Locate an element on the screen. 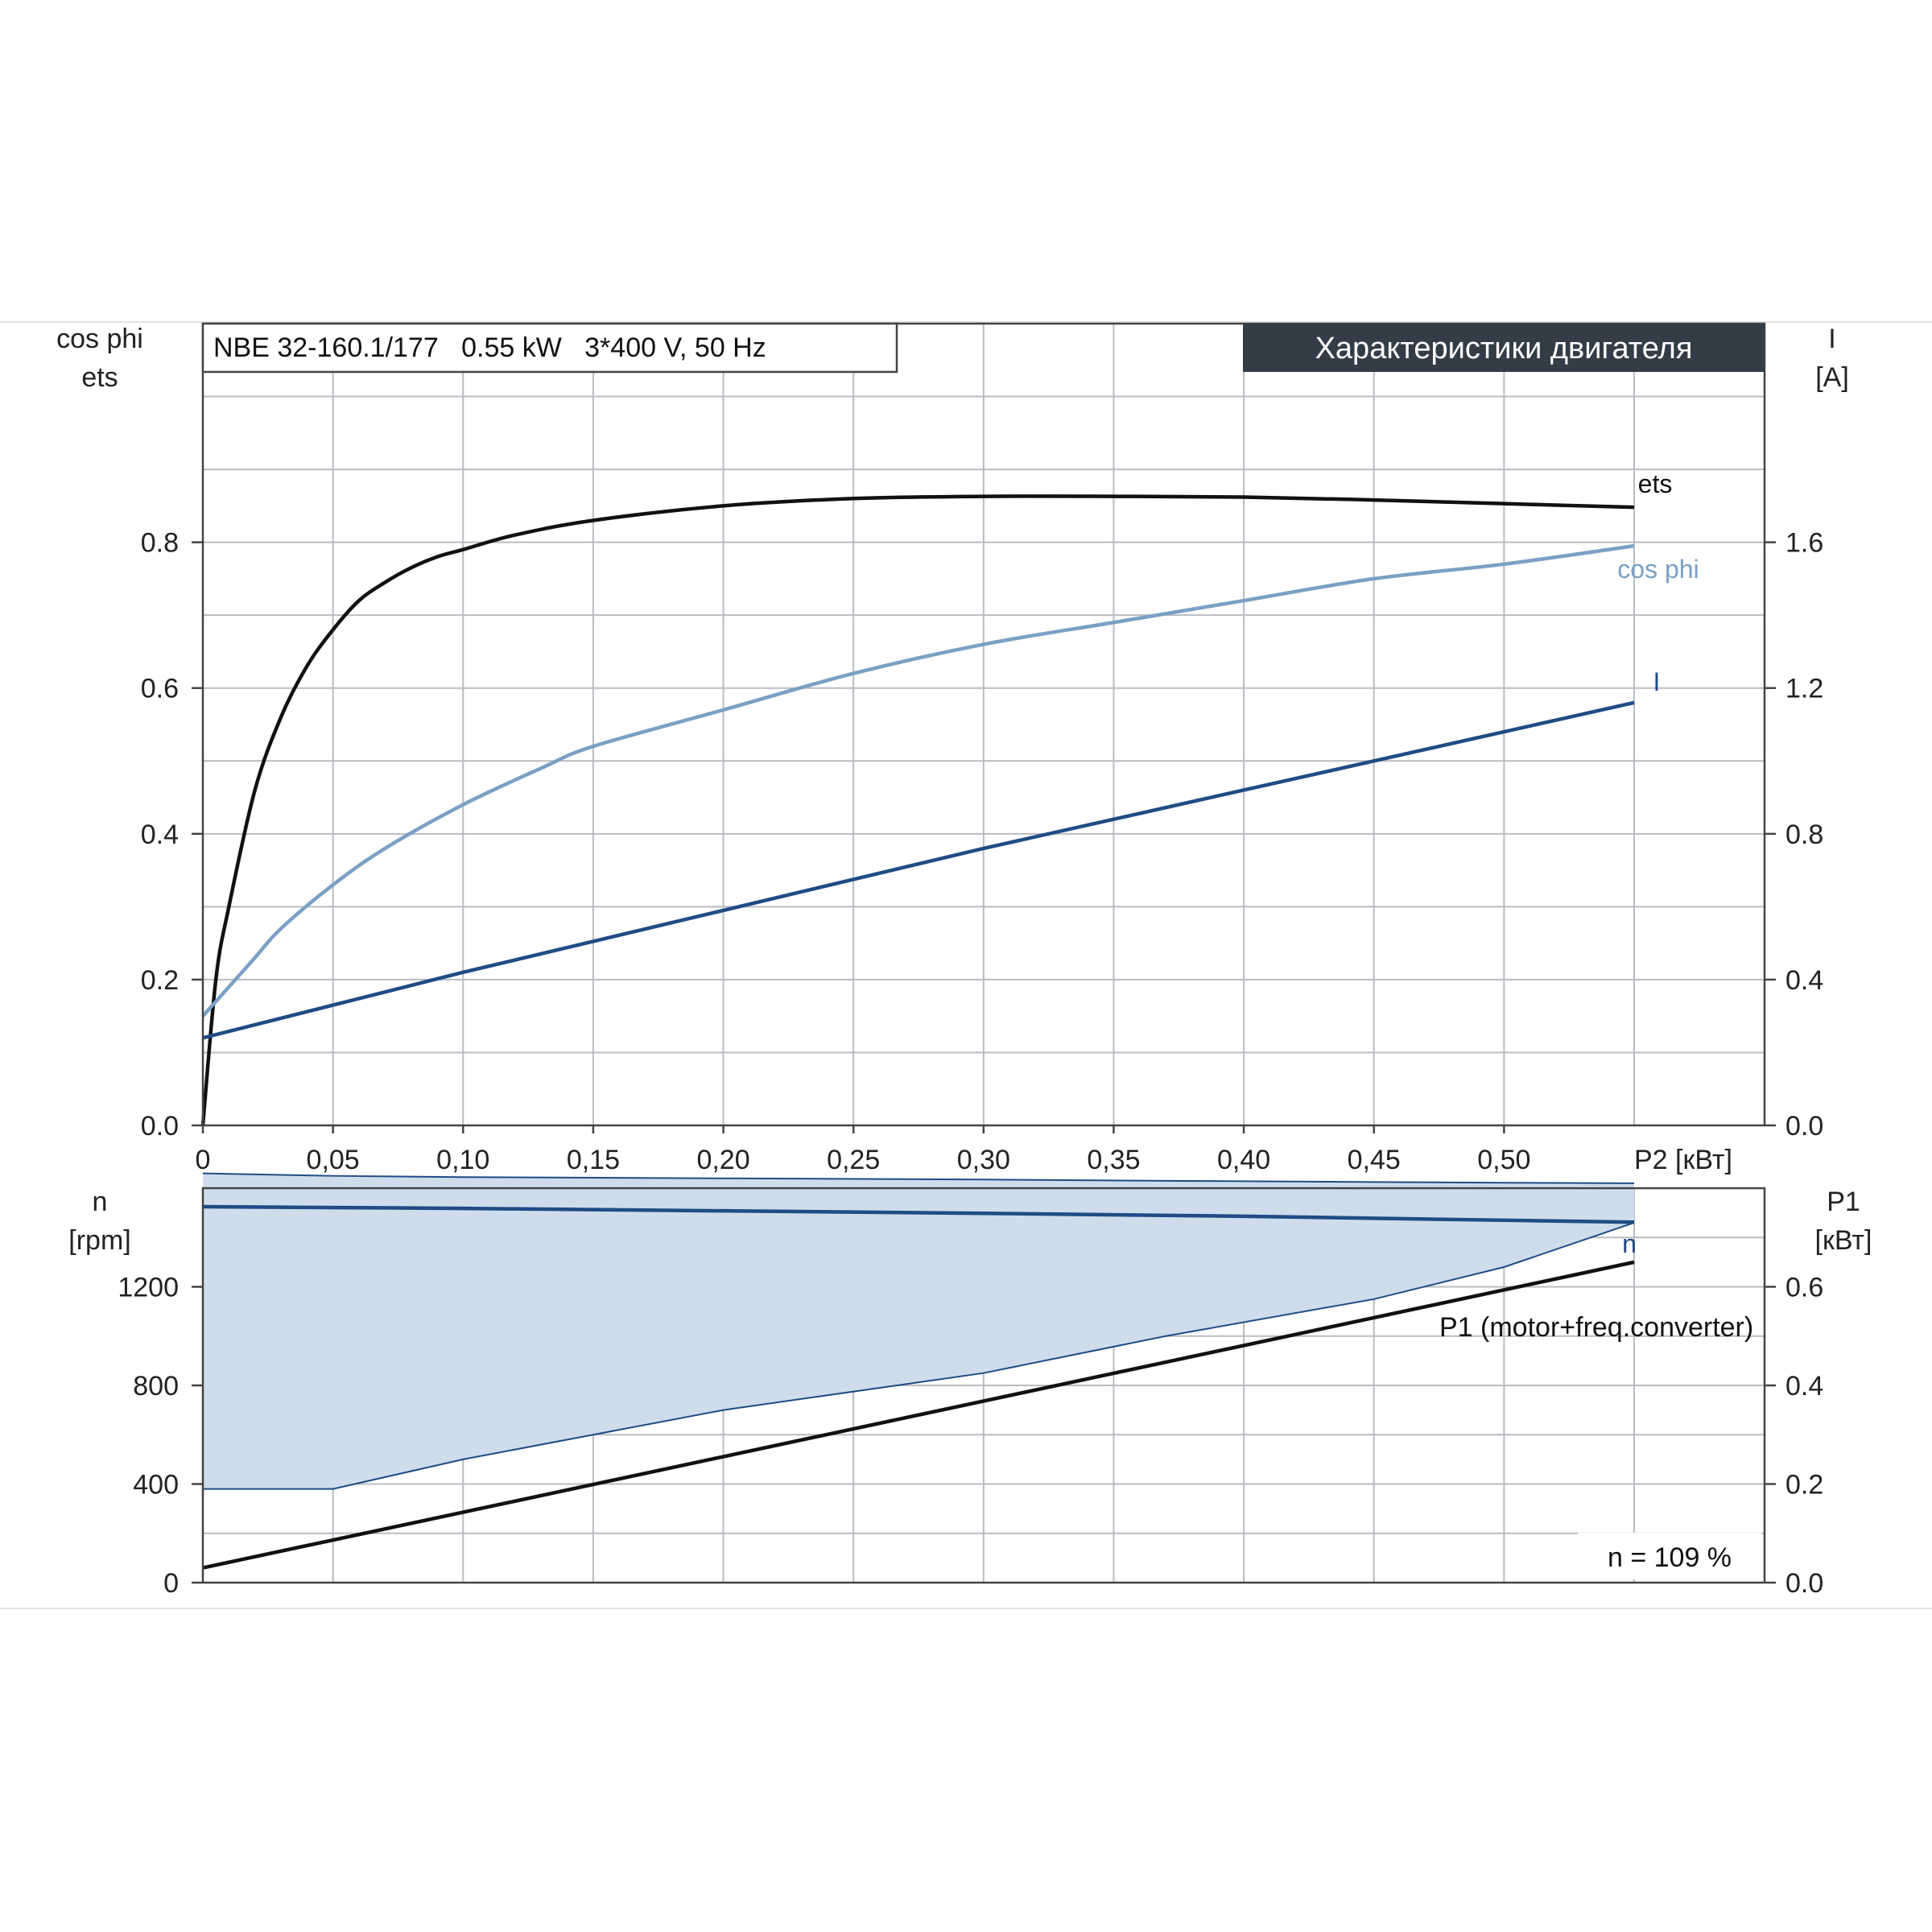 The height and width of the screenshot is (1932, 1932). x-tick-label: 0,10 is located at coordinates (463, 1160).